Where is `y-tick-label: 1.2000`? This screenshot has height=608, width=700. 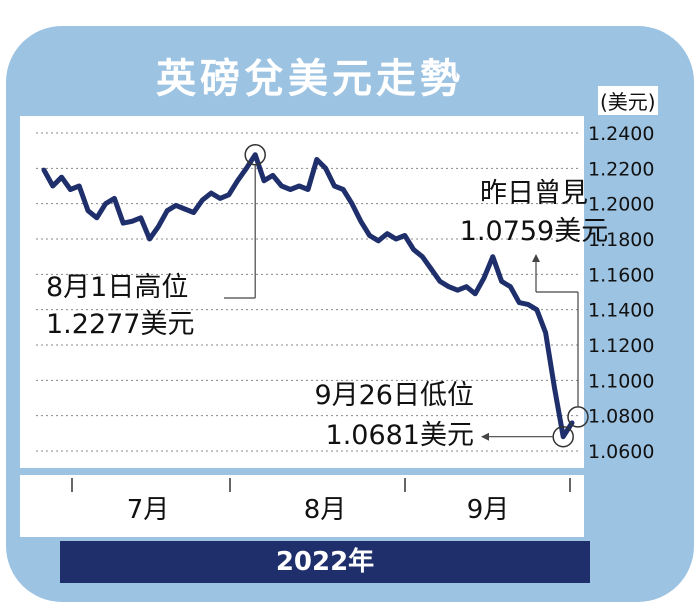
y-tick-label: 1.2000 is located at coordinates (621, 205).